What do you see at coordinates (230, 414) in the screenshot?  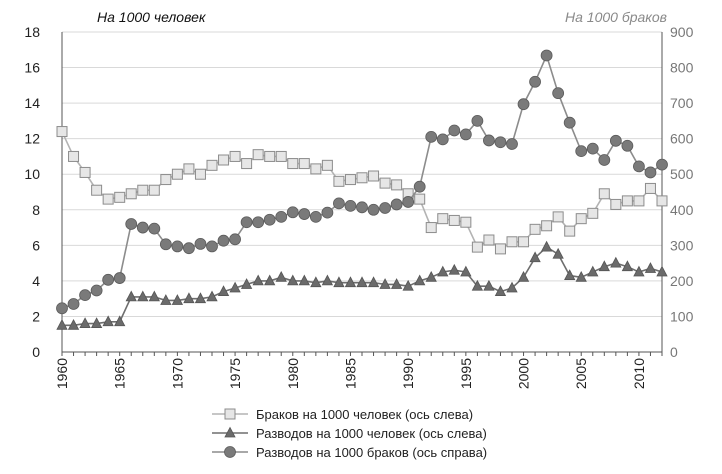 I see `legend-marker` at bounding box center [230, 414].